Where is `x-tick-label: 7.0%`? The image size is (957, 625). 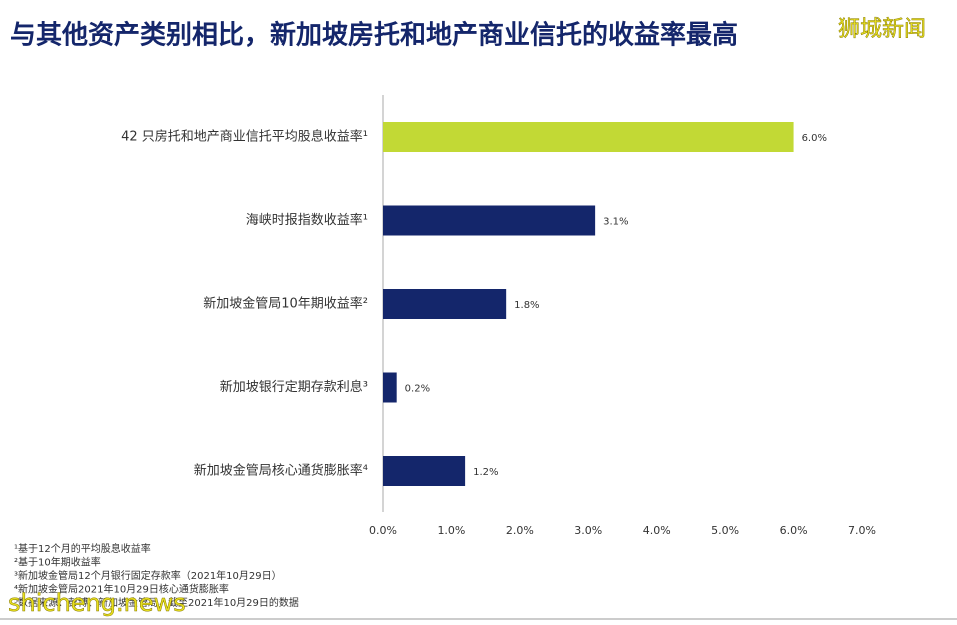
x-tick-label: 7.0% is located at coordinates (862, 530).